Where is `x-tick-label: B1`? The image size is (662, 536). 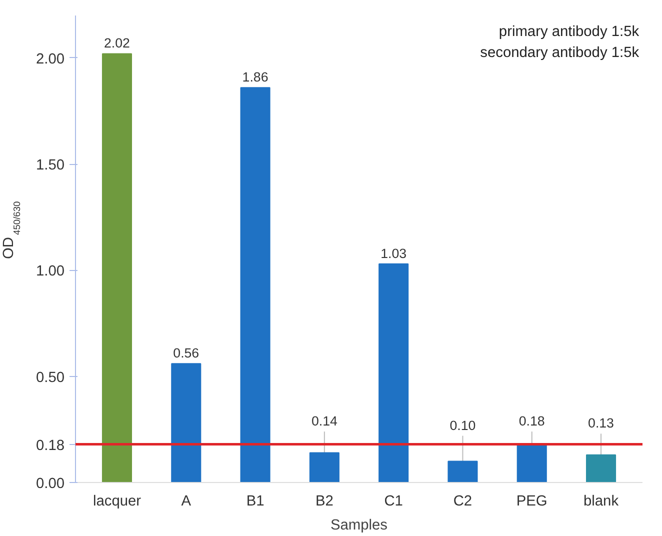 x-tick-label: B1 is located at coordinates (255, 502).